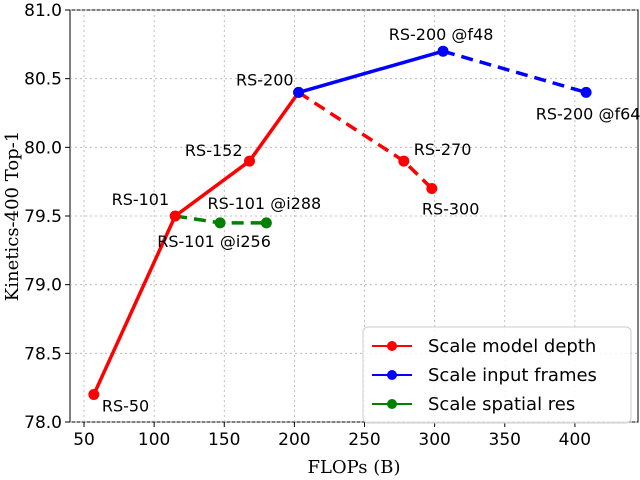  I want to click on y-tick-label: 79.5, so click(43, 217).